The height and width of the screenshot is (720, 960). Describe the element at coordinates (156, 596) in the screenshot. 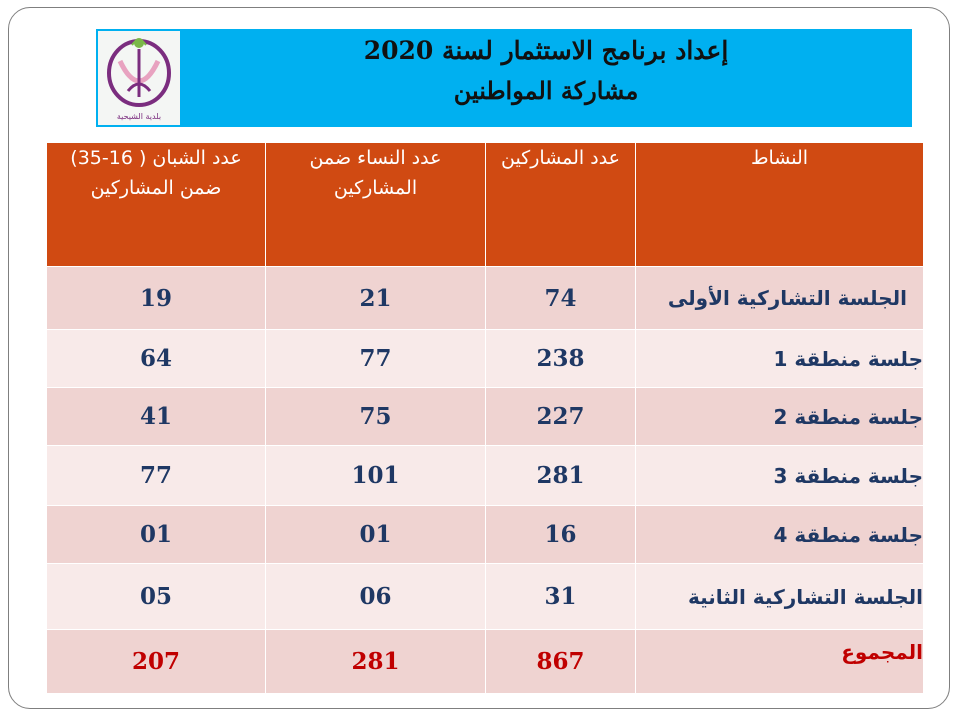

I see `row-youth: 05` at that location.